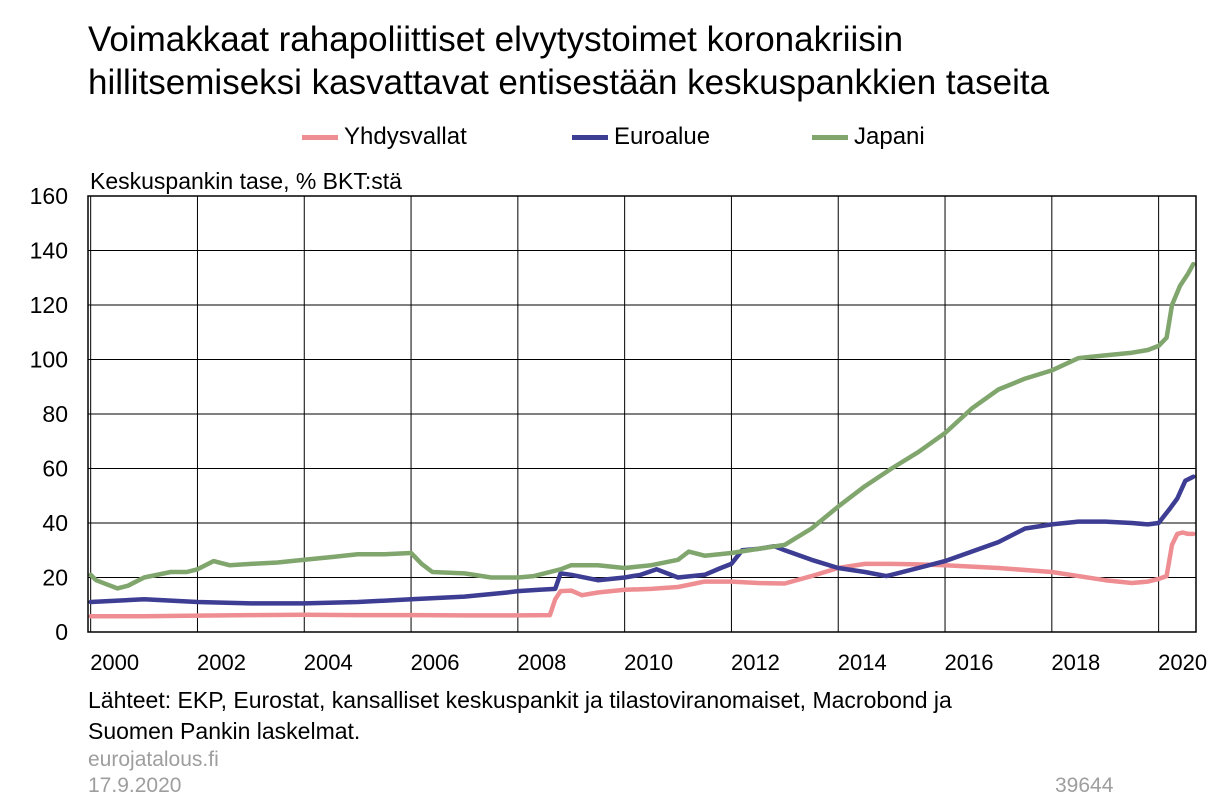 This screenshot has width=1231, height=805. I want to click on y-tick-label: 160, so click(49, 196).